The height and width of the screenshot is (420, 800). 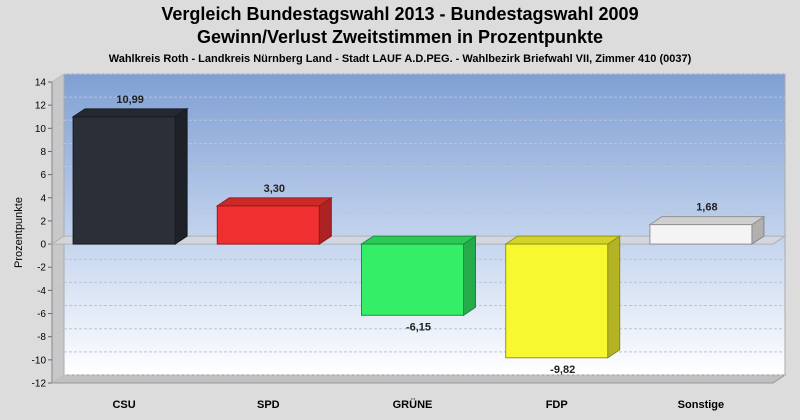 What do you see at coordinates (41, 291) in the screenshot?
I see `y-tick-label: -4` at bounding box center [41, 291].